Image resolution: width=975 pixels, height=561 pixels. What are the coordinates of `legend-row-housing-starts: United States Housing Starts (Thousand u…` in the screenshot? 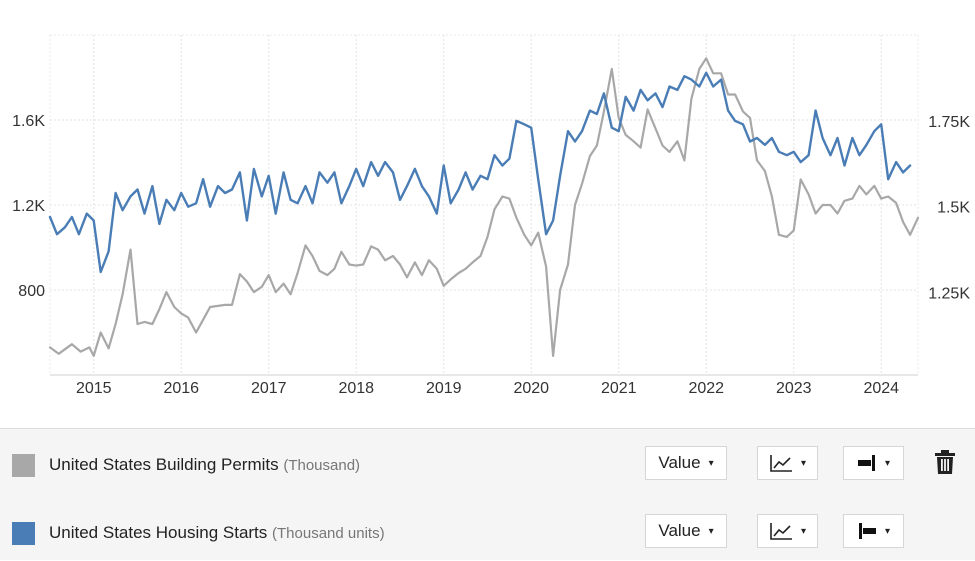 It's located at (487, 533).